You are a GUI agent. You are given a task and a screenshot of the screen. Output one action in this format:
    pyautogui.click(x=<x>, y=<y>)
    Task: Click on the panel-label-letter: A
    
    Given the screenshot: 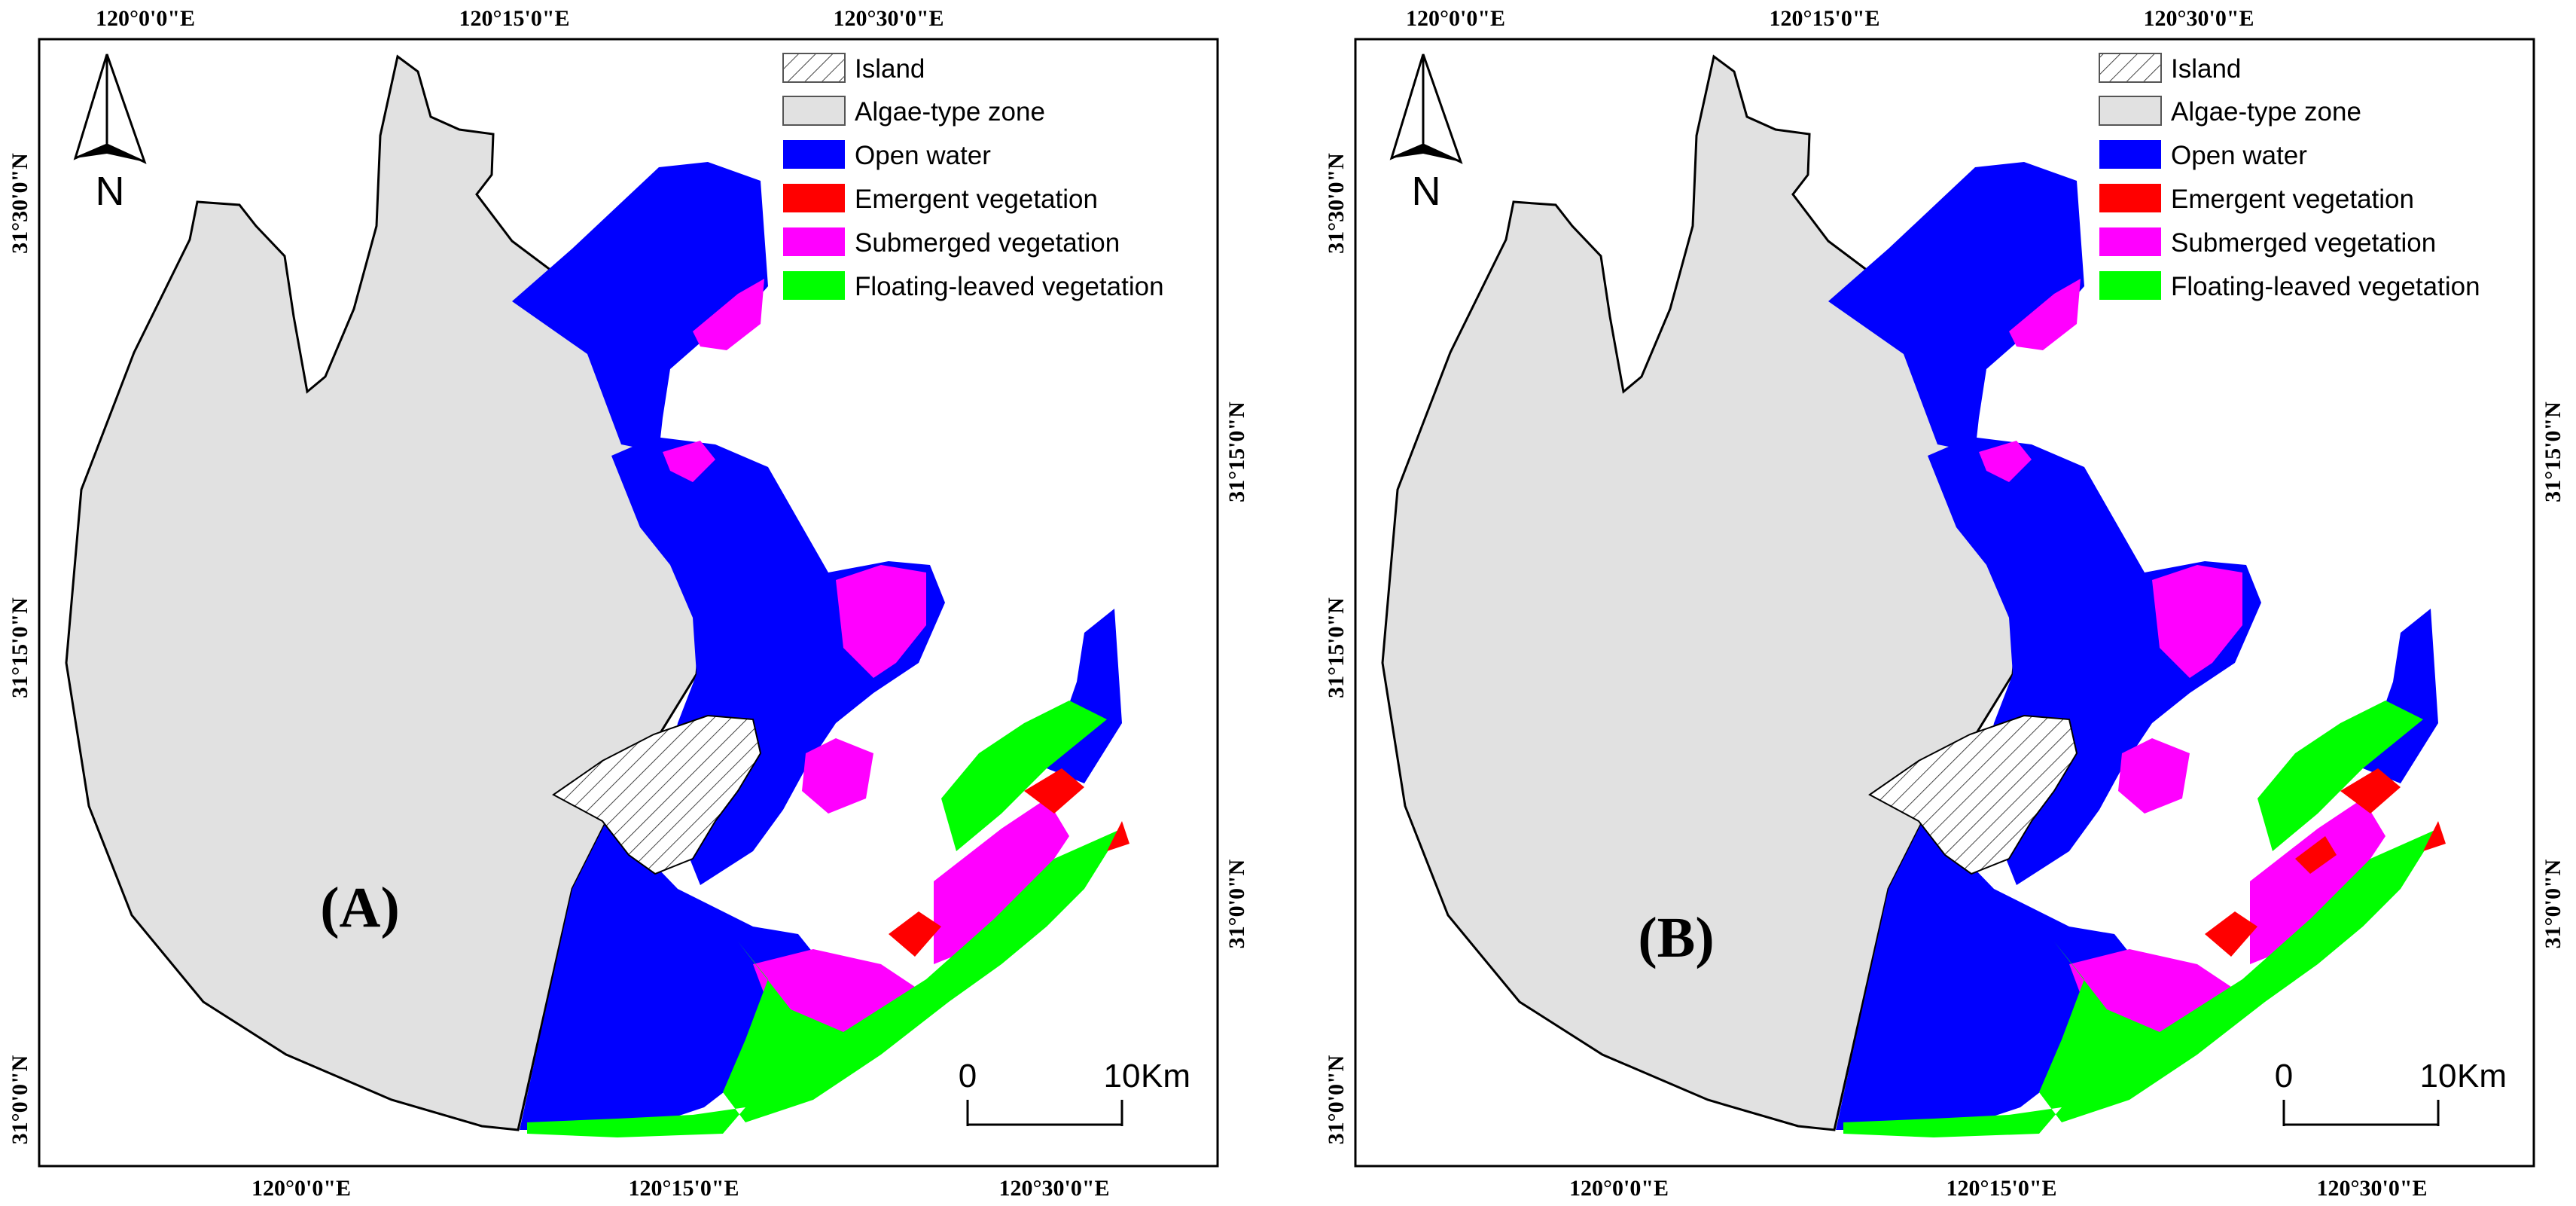 What is the action you would take?
    pyautogui.click(x=360, y=907)
    